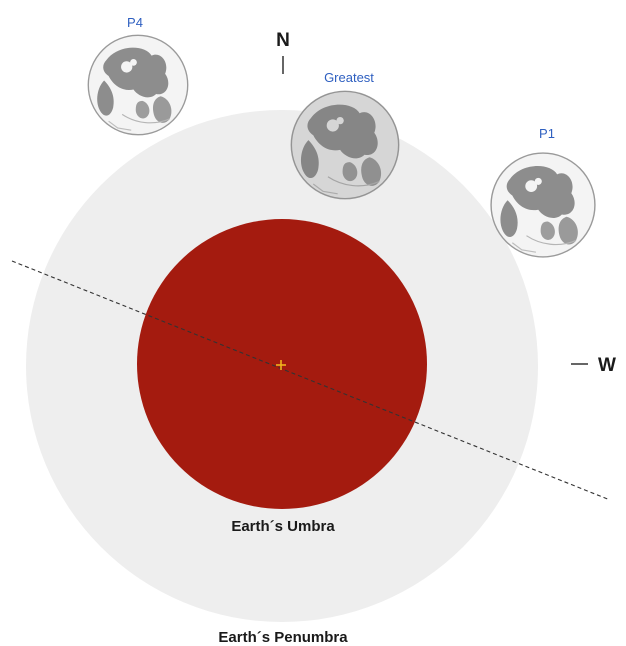 The width and height of the screenshot is (626, 646). I want to click on moon-greatest: Greatest, so click(345, 135).